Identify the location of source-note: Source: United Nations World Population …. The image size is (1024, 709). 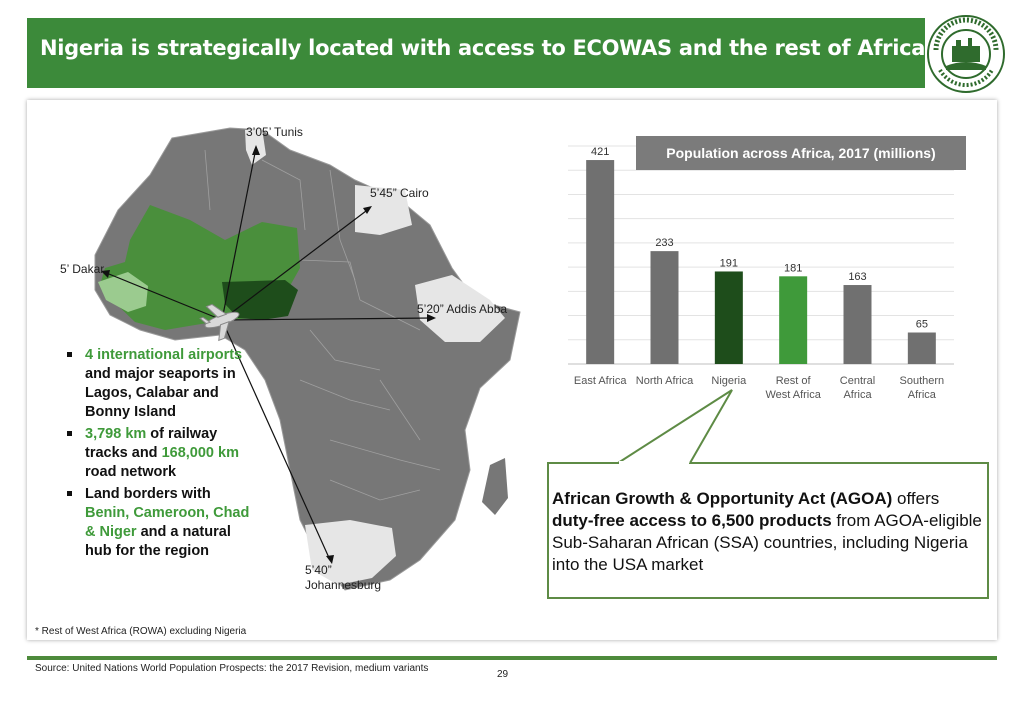
(232, 668).